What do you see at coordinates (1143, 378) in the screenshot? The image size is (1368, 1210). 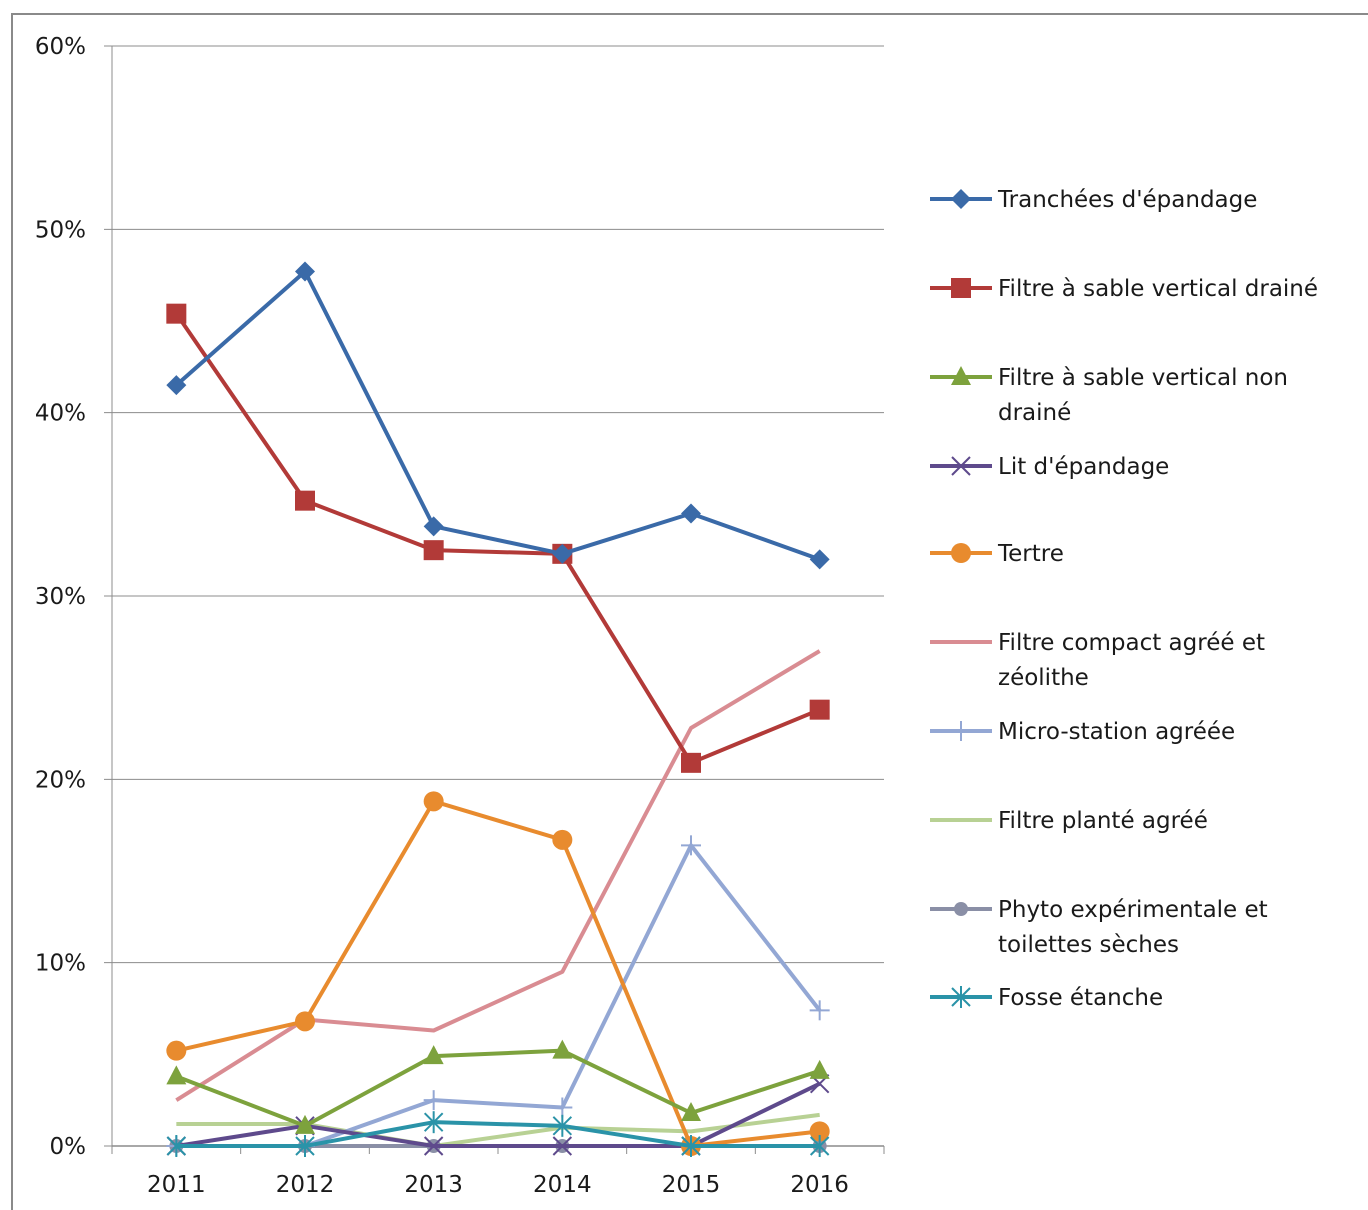 I see `legend-label: Filtre à sable vertical non` at bounding box center [1143, 378].